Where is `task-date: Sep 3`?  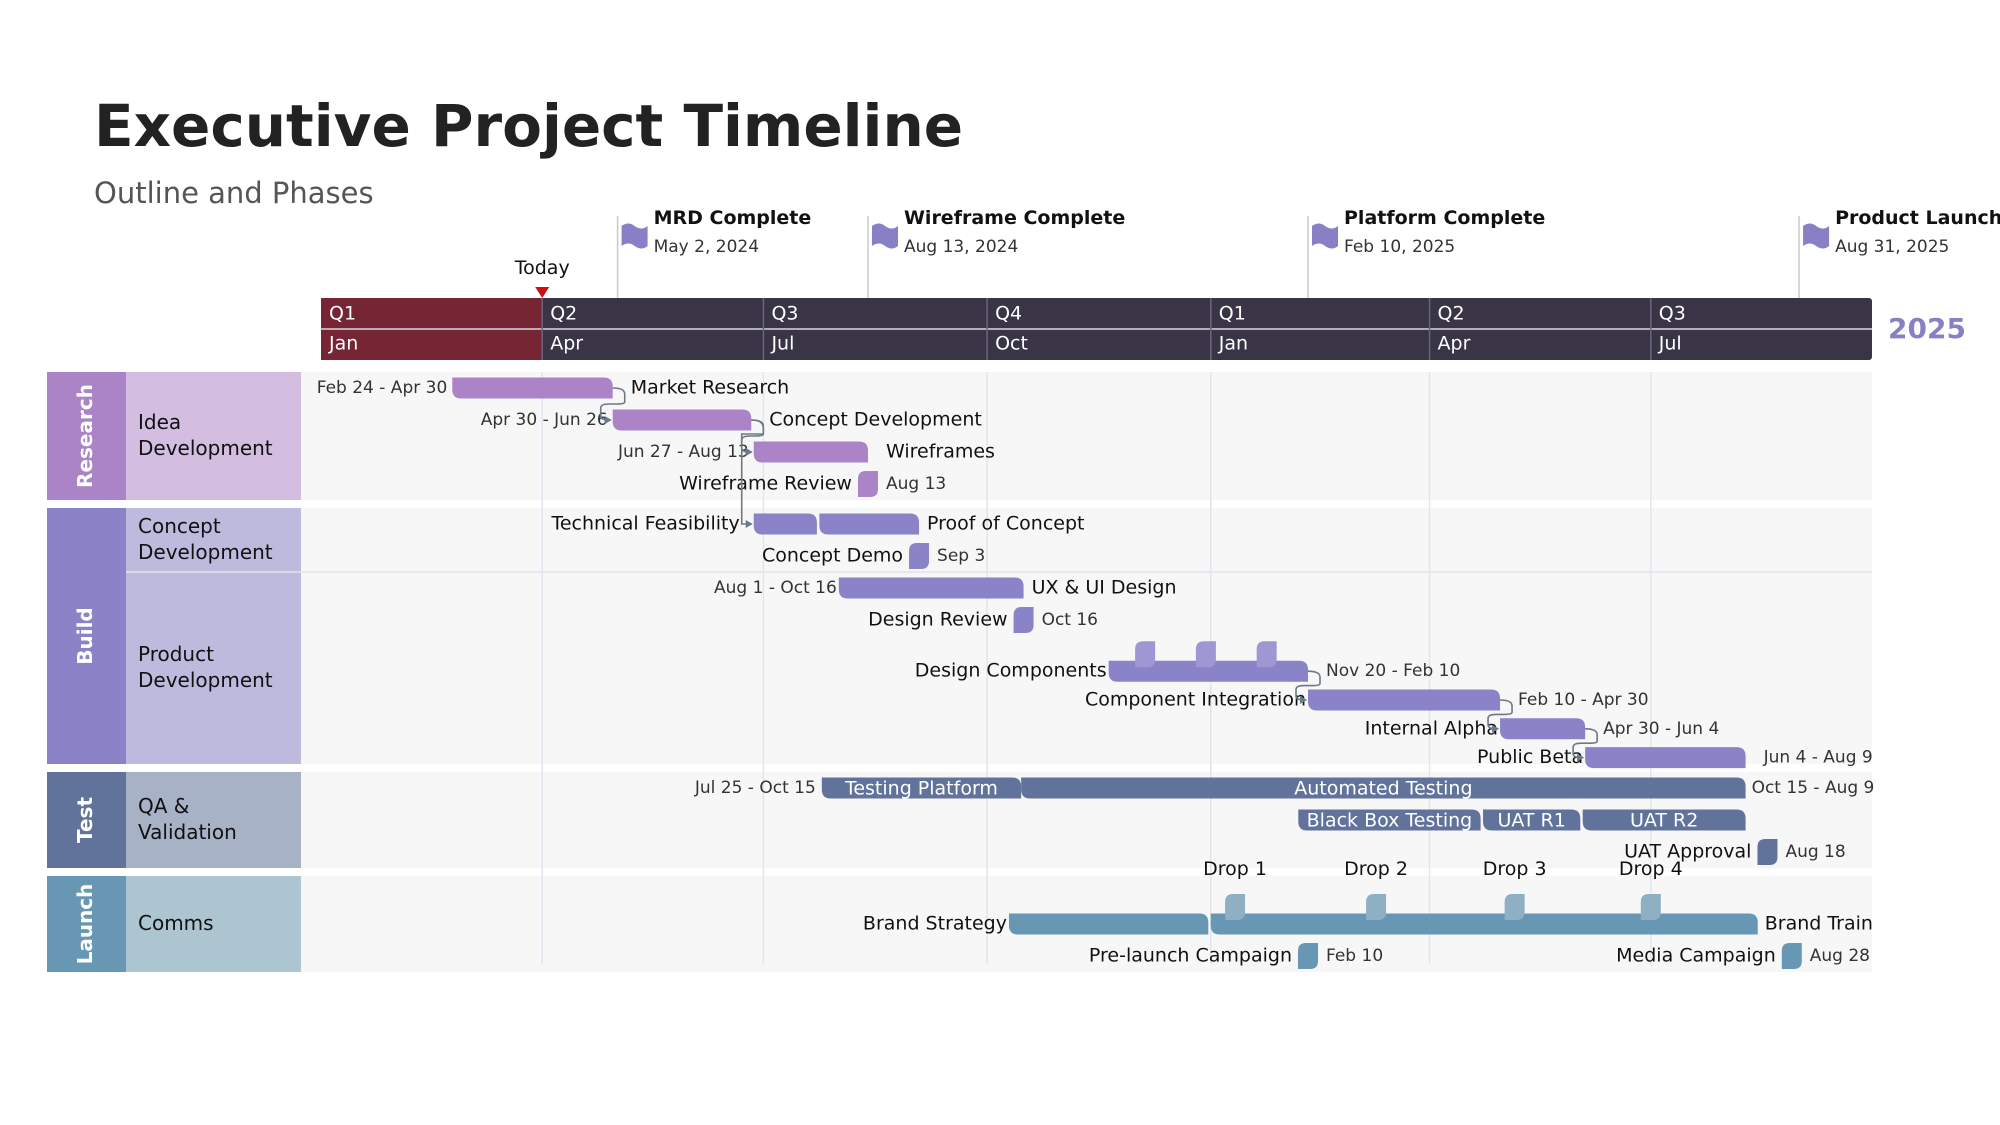 task-date: Sep 3 is located at coordinates (961, 556).